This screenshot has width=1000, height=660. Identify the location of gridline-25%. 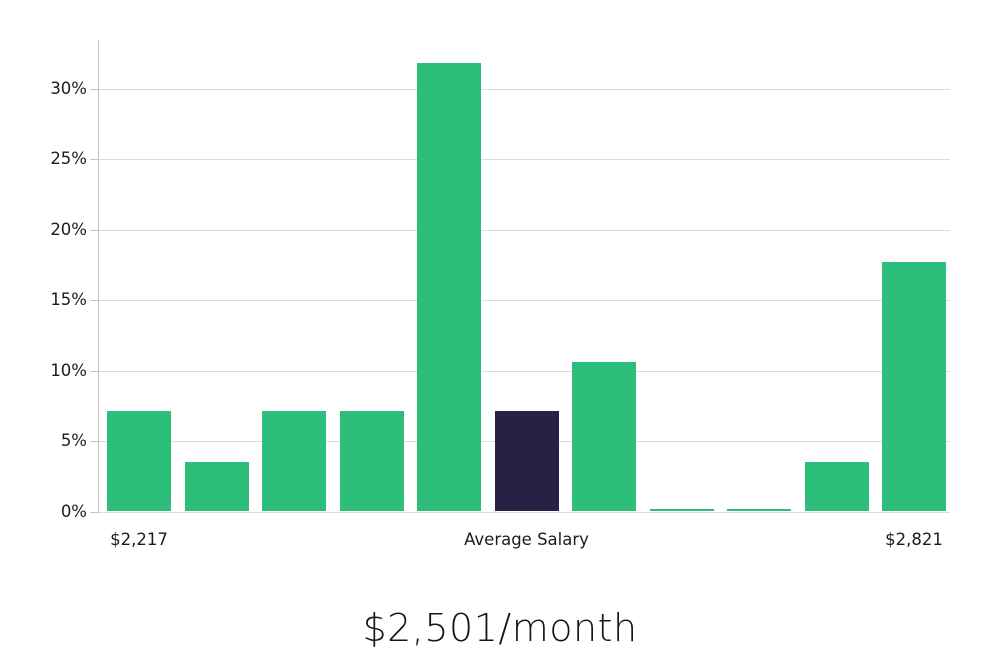
(524, 159).